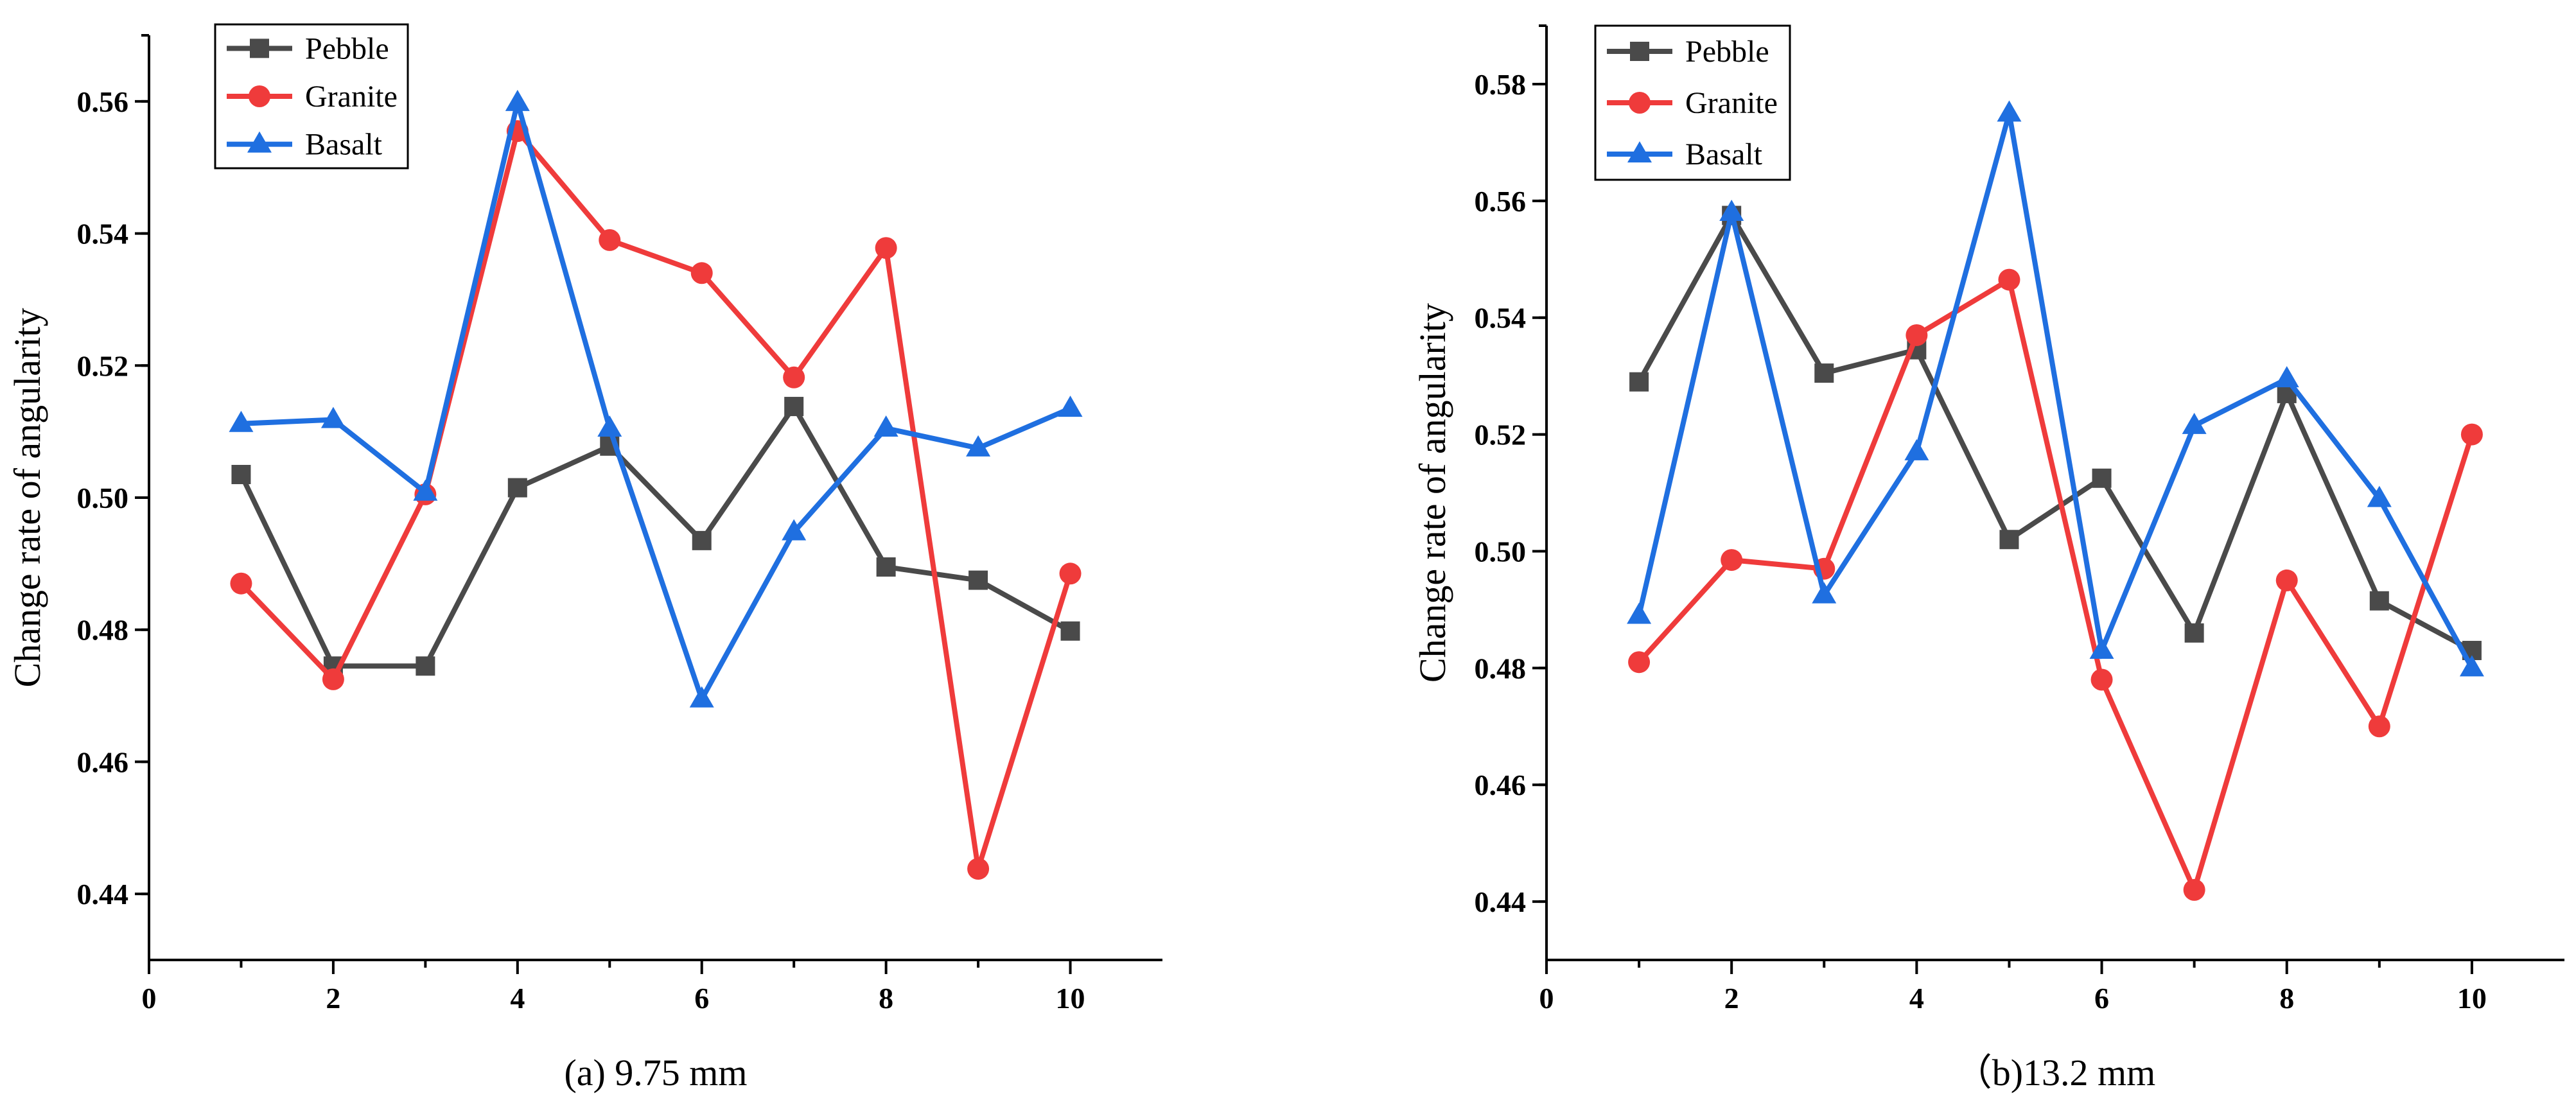 This screenshot has height=1107, width=2576. I want to click on y-tick-label: 0.58, so click(1501, 85).